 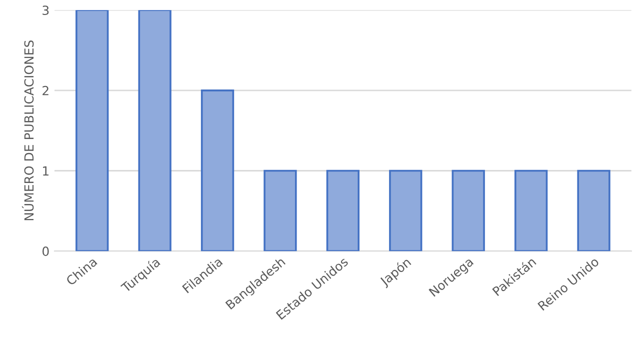 I want to click on y-tick-label: 1, so click(x=45, y=171).